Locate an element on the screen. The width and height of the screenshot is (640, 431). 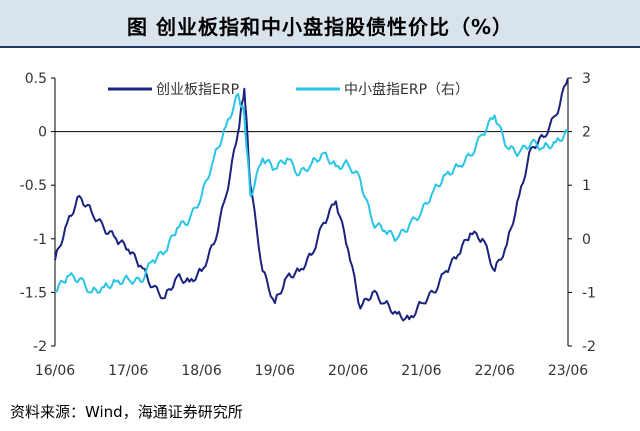
source-note: 资料来源：Wind，海通证券研究所 is located at coordinates (126, 412).